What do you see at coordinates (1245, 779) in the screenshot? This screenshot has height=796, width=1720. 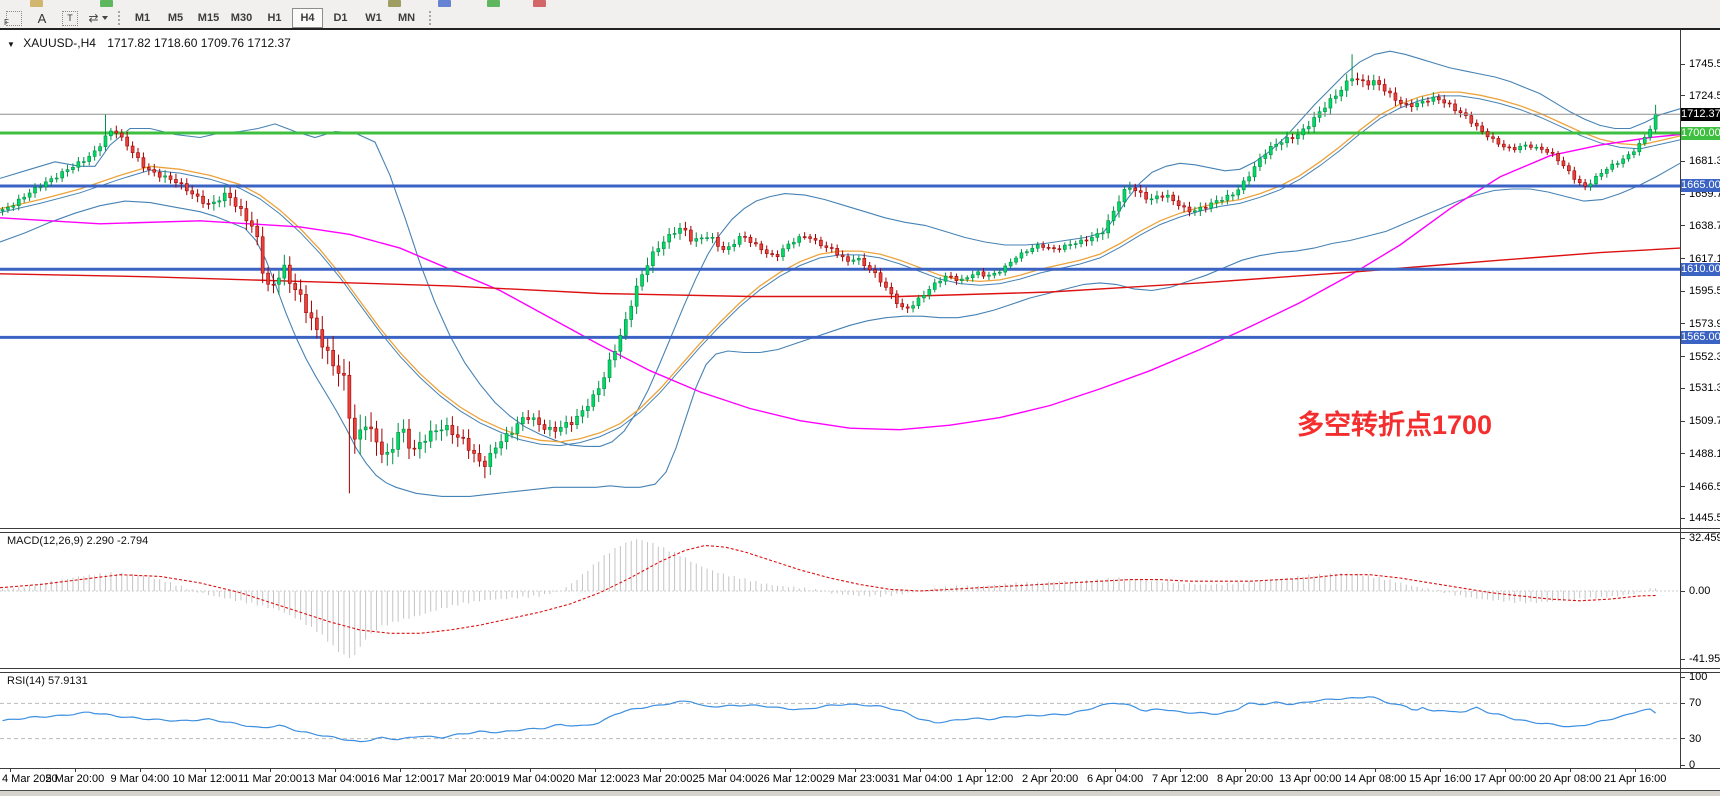 I see `date-axis-label: 8 Apr 20:00` at bounding box center [1245, 779].